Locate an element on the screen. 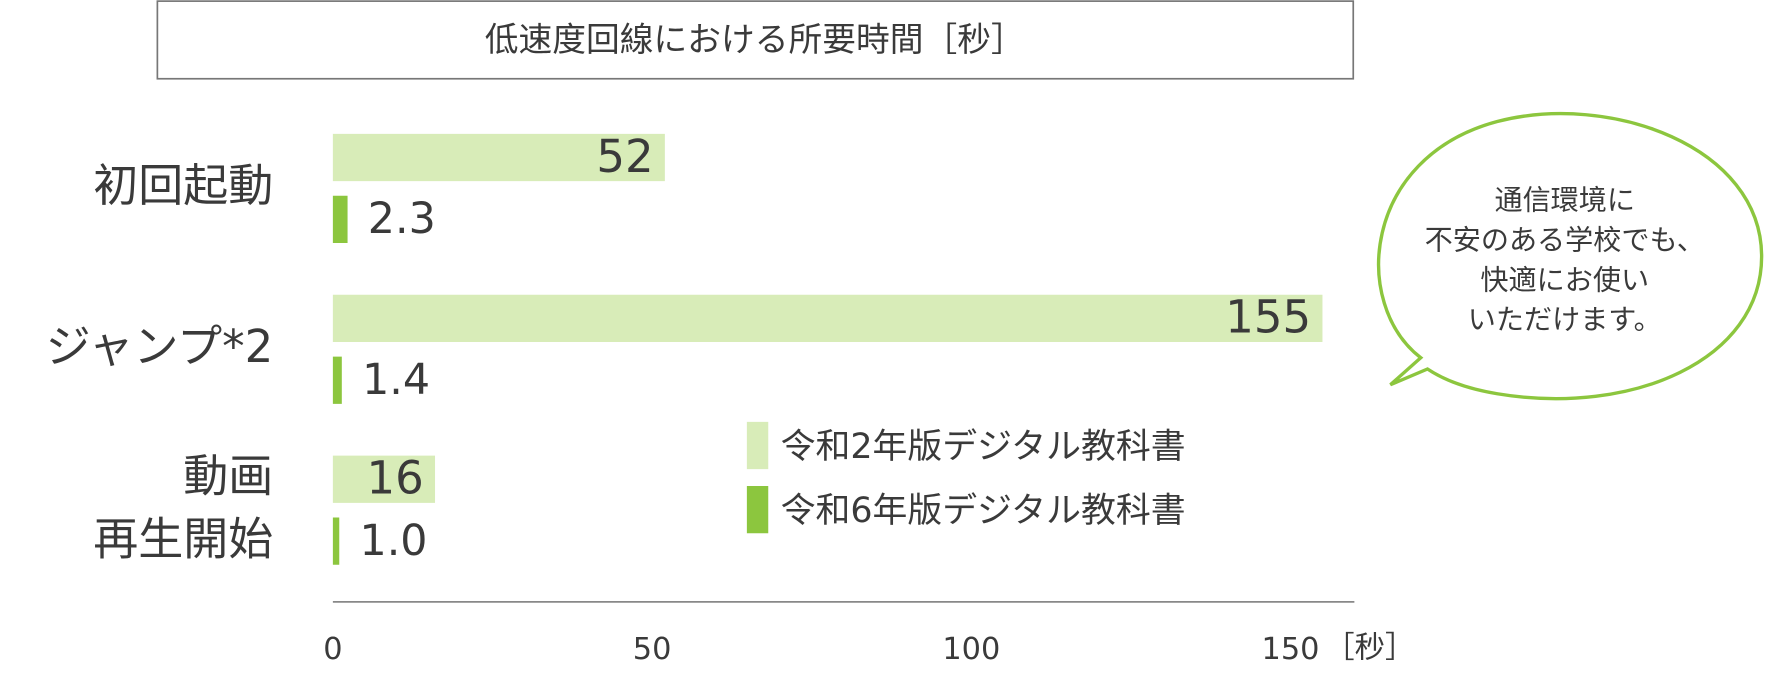 Image resolution: width=1766 pixels, height=675 pixels. annotation-line: 快適にお使い is located at coordinates (1564, 279).